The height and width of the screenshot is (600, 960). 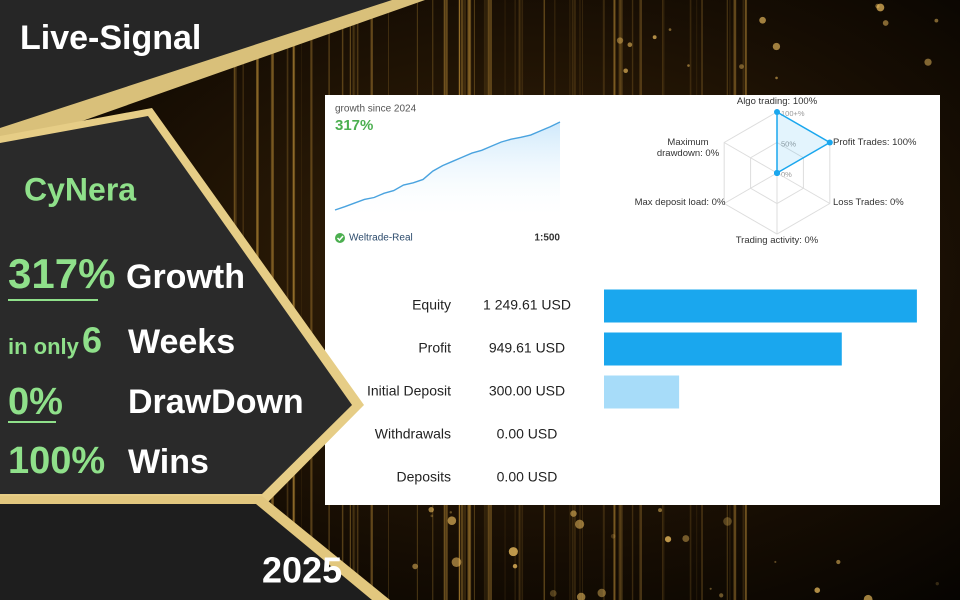 What do you see at coordinates (413, 434) in the screenshot?
I see `bar-category: Withdrawals` at bounding box center [413, 434].